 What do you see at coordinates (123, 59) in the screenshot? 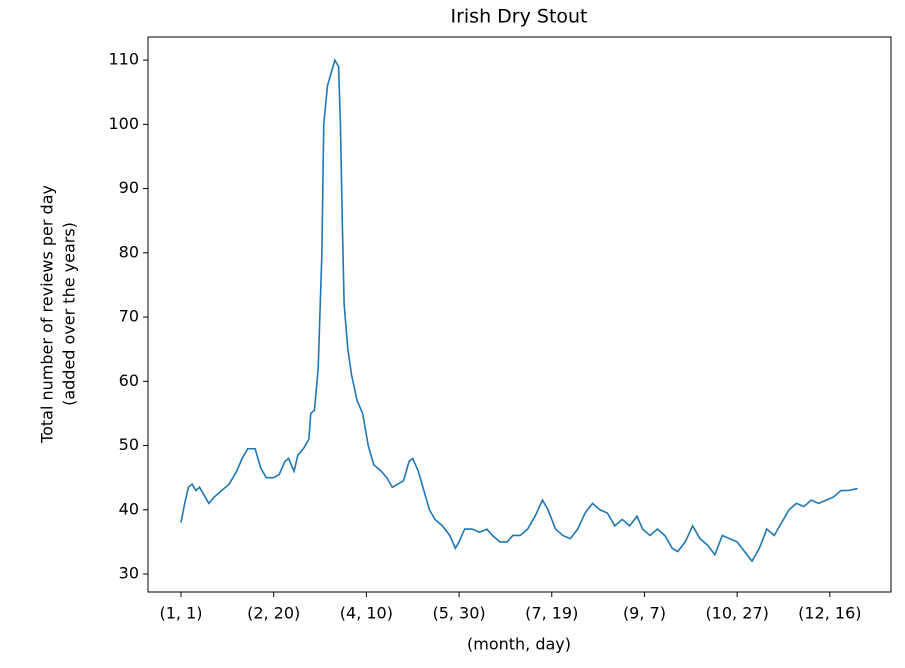
I see `y-tick-label: 110` at bounding box center [123, 59].